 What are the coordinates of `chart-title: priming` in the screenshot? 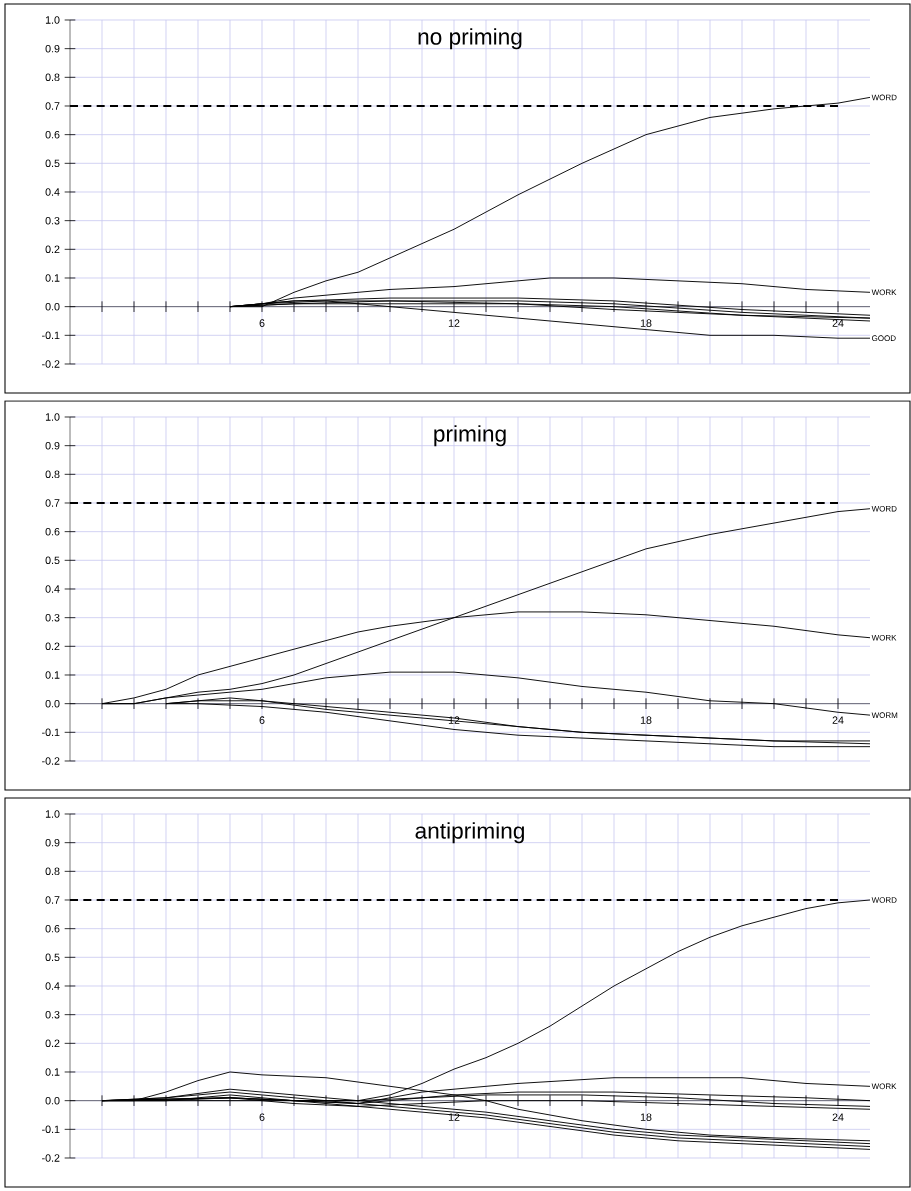 It's located at (470, 436).